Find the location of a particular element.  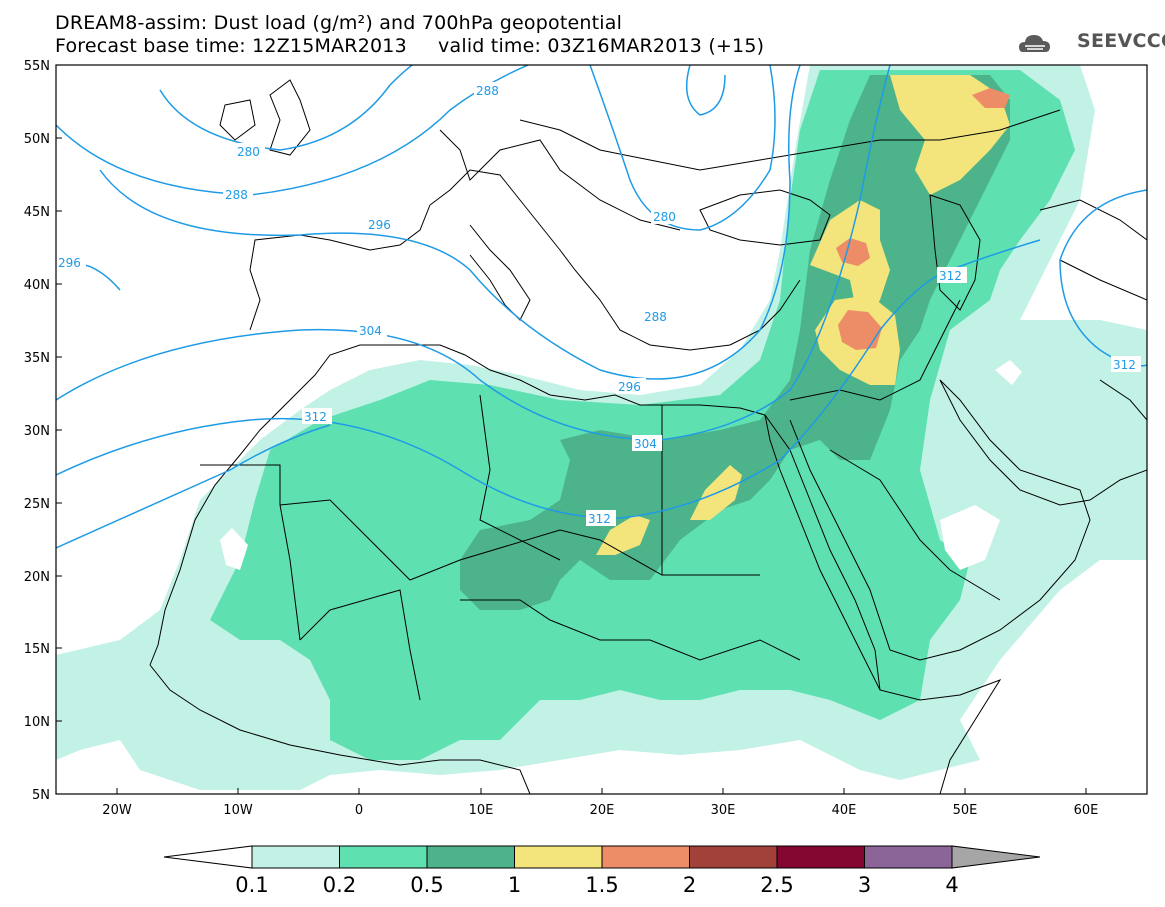

gulf-of-guinea-coastline is located at coordinates (340, 729).